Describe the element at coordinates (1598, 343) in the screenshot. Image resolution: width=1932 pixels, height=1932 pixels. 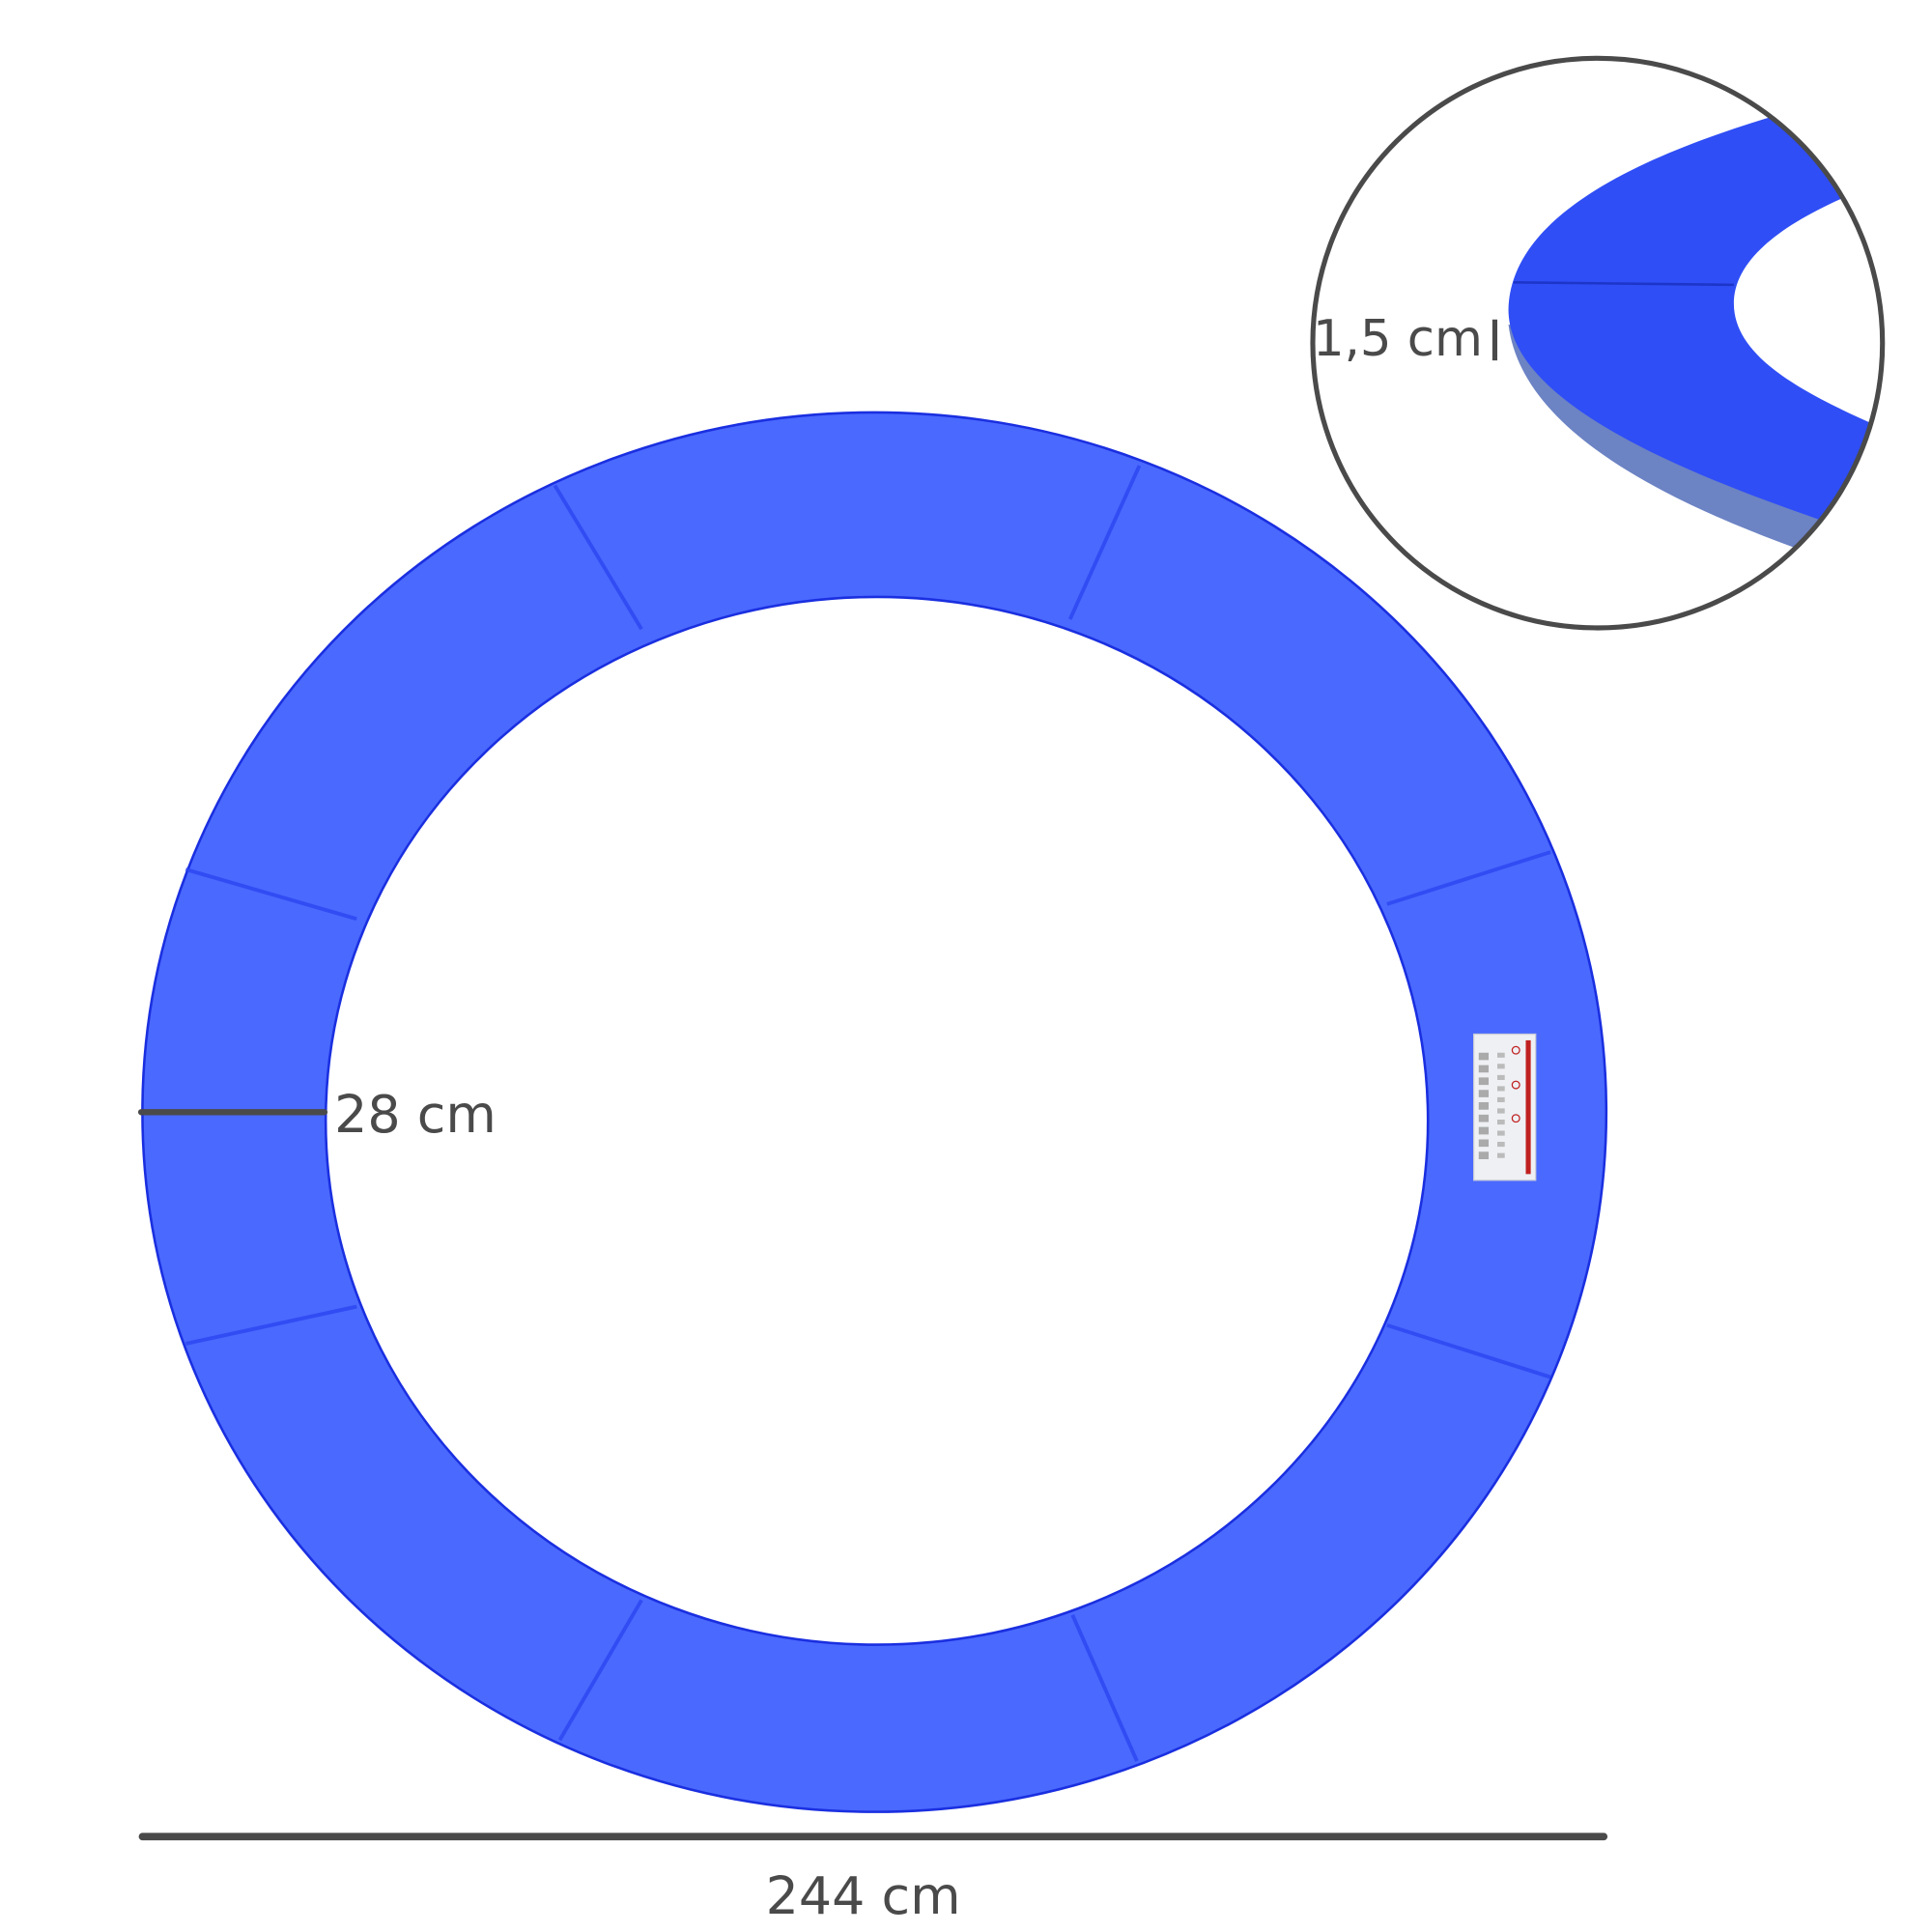
I see `thickness-detail-inset: 1,5 cm` at that location.